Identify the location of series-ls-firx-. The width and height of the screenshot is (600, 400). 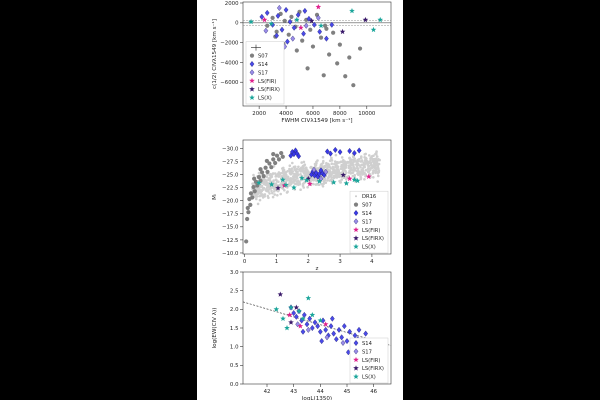
(311, 181).